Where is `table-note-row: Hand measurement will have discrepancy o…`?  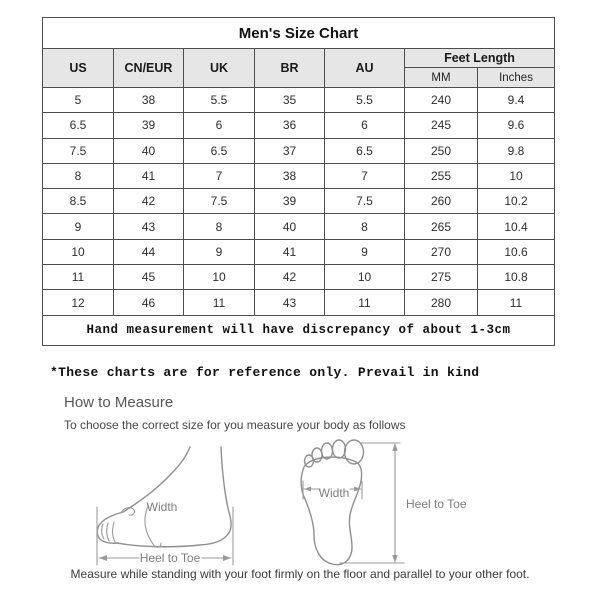
table-note-row: Hand measurement will have discrepancy o… is located at coordinates (298, 330).